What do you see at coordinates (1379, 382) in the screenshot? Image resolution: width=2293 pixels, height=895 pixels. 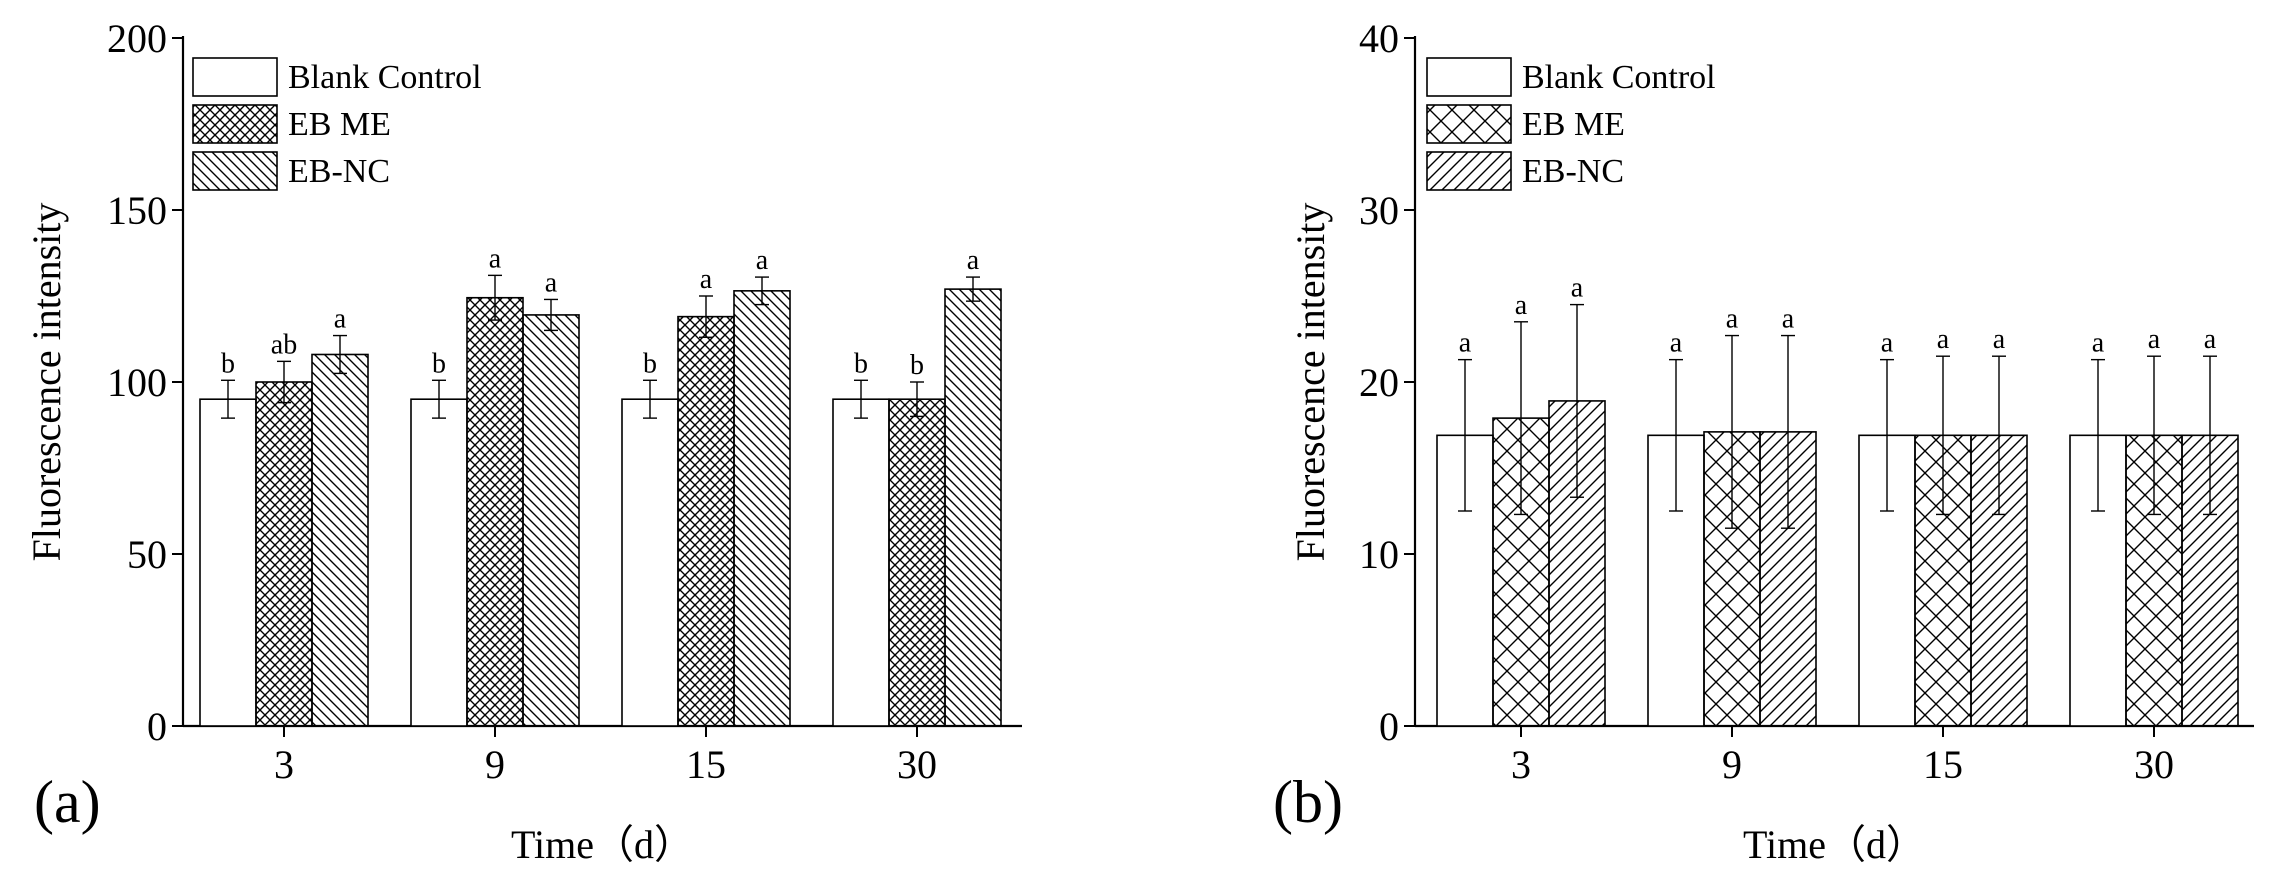 I see `y-tick-label: 20` at bounding box center [1379, 382].